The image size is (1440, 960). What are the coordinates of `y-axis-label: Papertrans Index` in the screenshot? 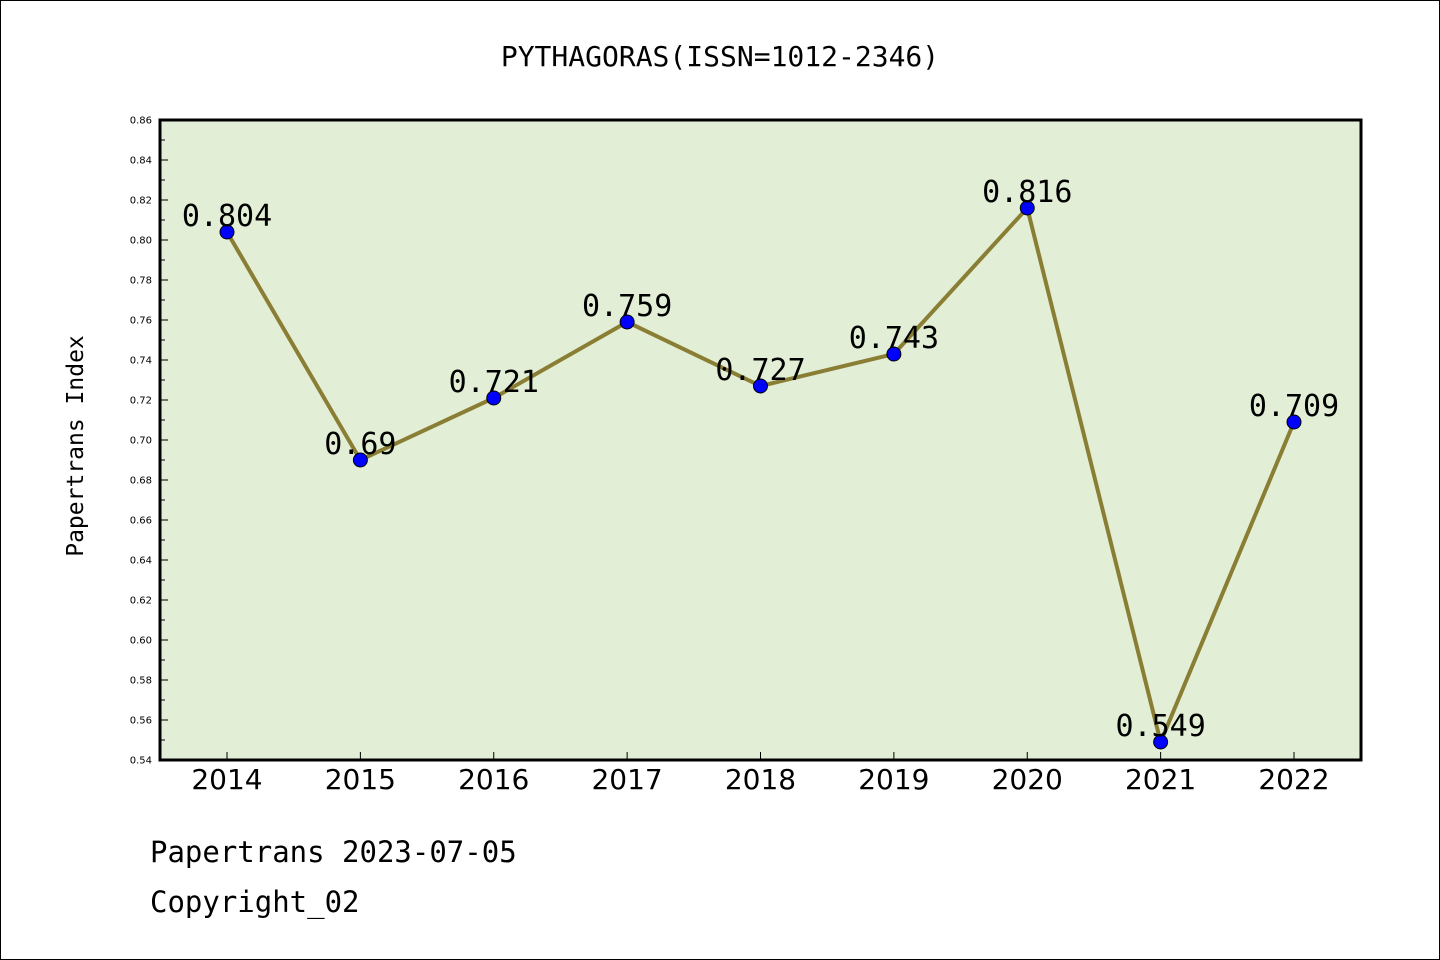 It's located at (76, 446).